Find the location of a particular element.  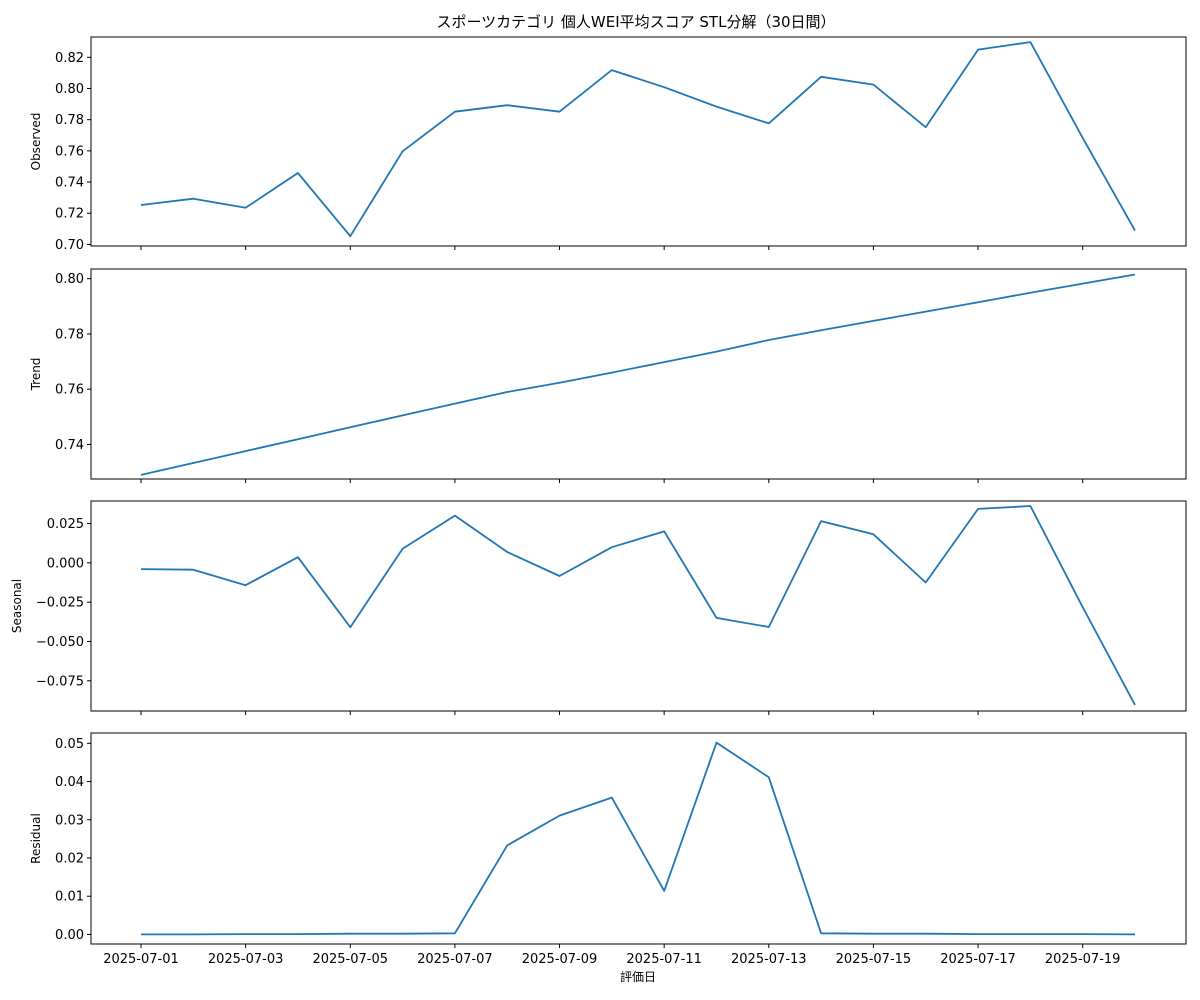

x-tick-label: 2025-07-03 is located at coordinates (246, 959).